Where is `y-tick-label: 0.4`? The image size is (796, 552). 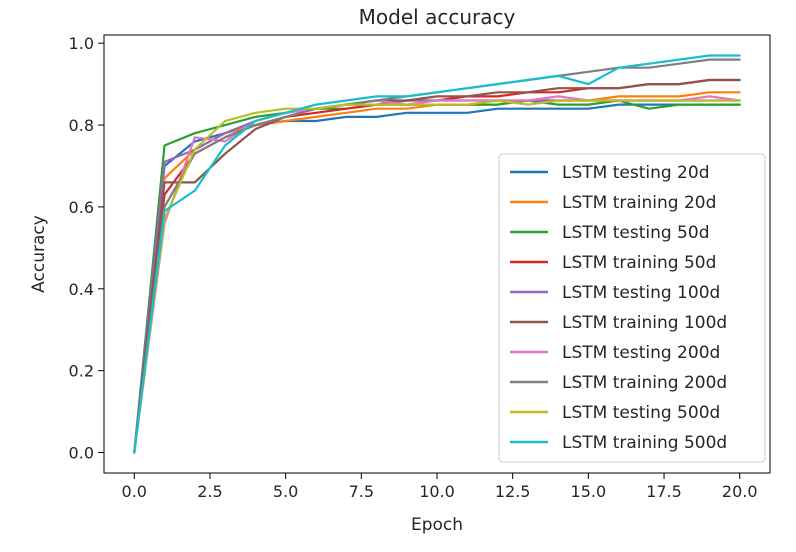
y-tick-label: 0.4 is located at coordinates (81, 289).